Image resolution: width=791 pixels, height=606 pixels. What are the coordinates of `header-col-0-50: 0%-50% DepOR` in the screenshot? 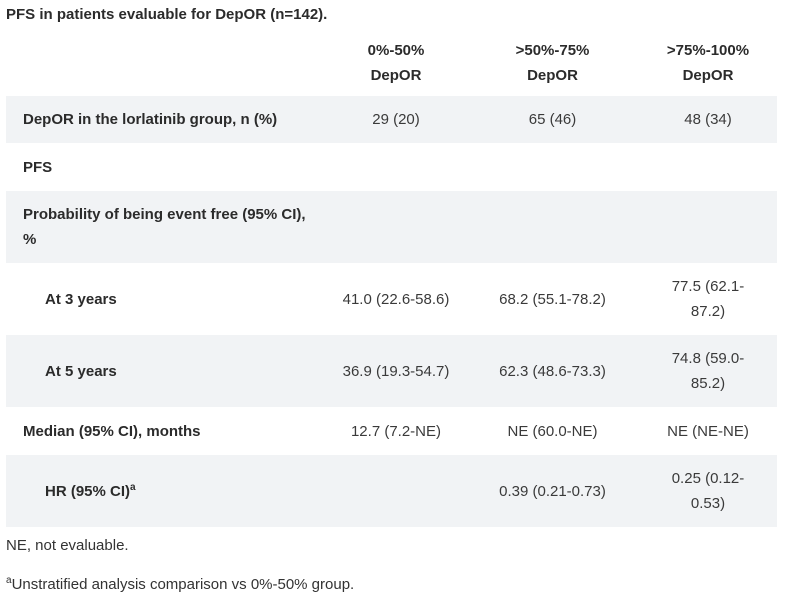 It's located at (396, 63).